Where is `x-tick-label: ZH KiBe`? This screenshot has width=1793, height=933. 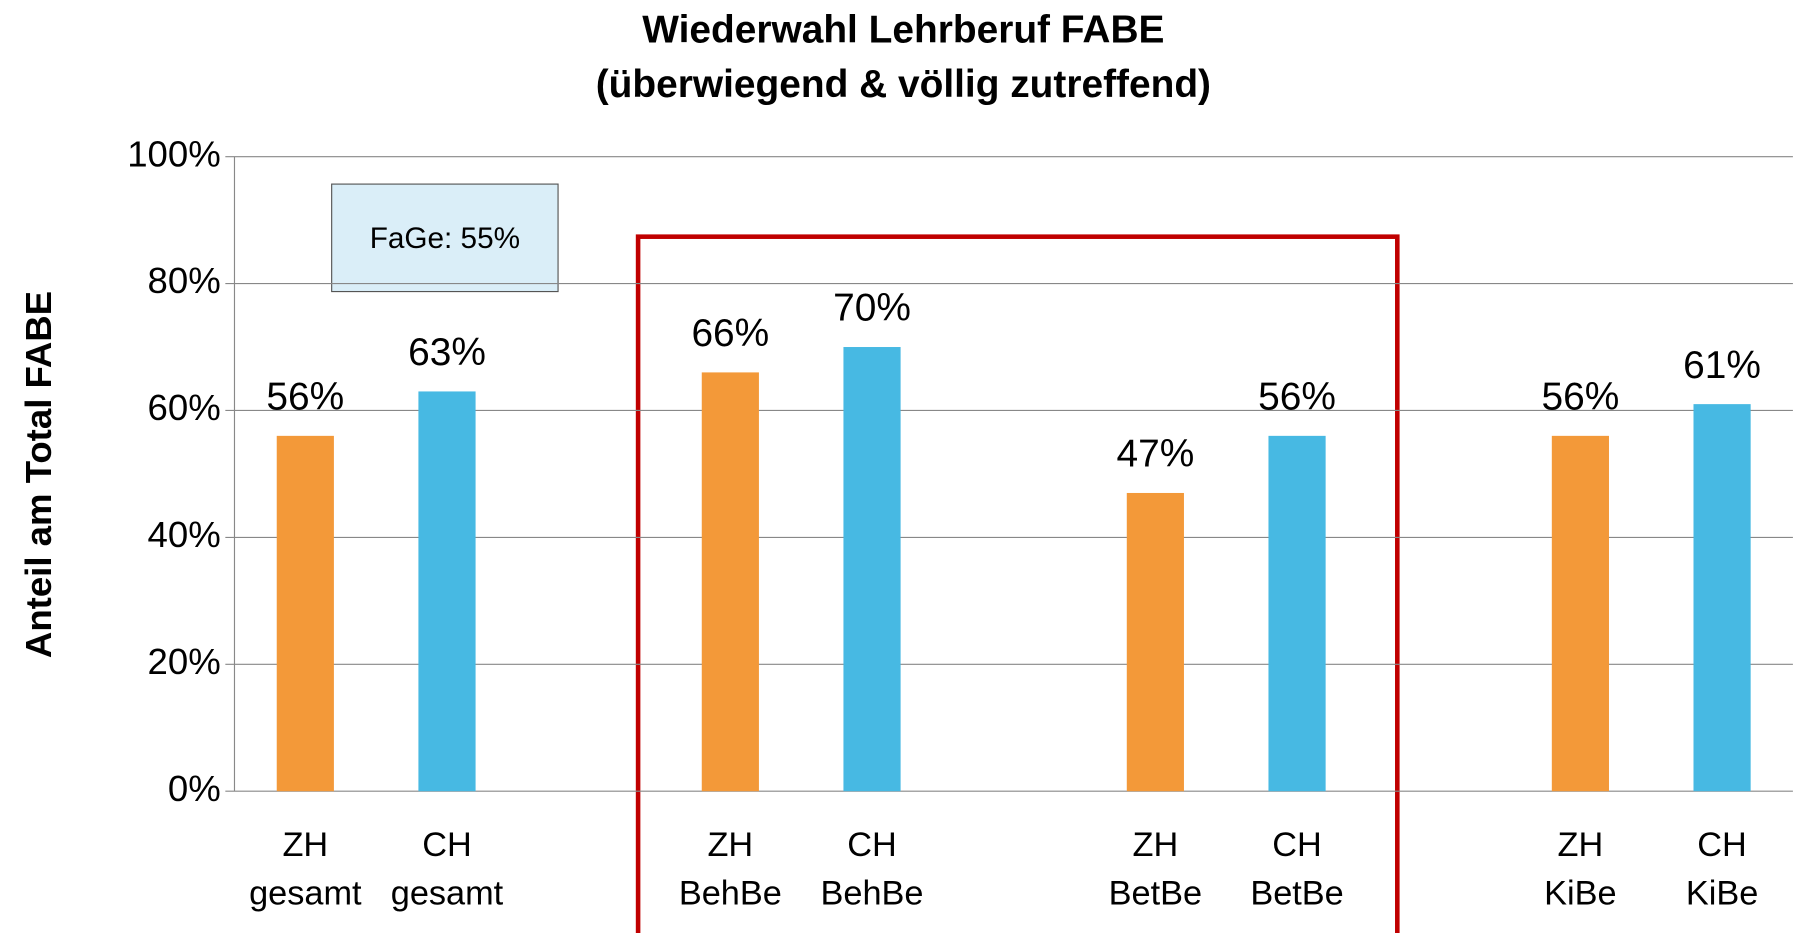
x-tick-label: ZH KiBe is located at coordinates (1580, 869).